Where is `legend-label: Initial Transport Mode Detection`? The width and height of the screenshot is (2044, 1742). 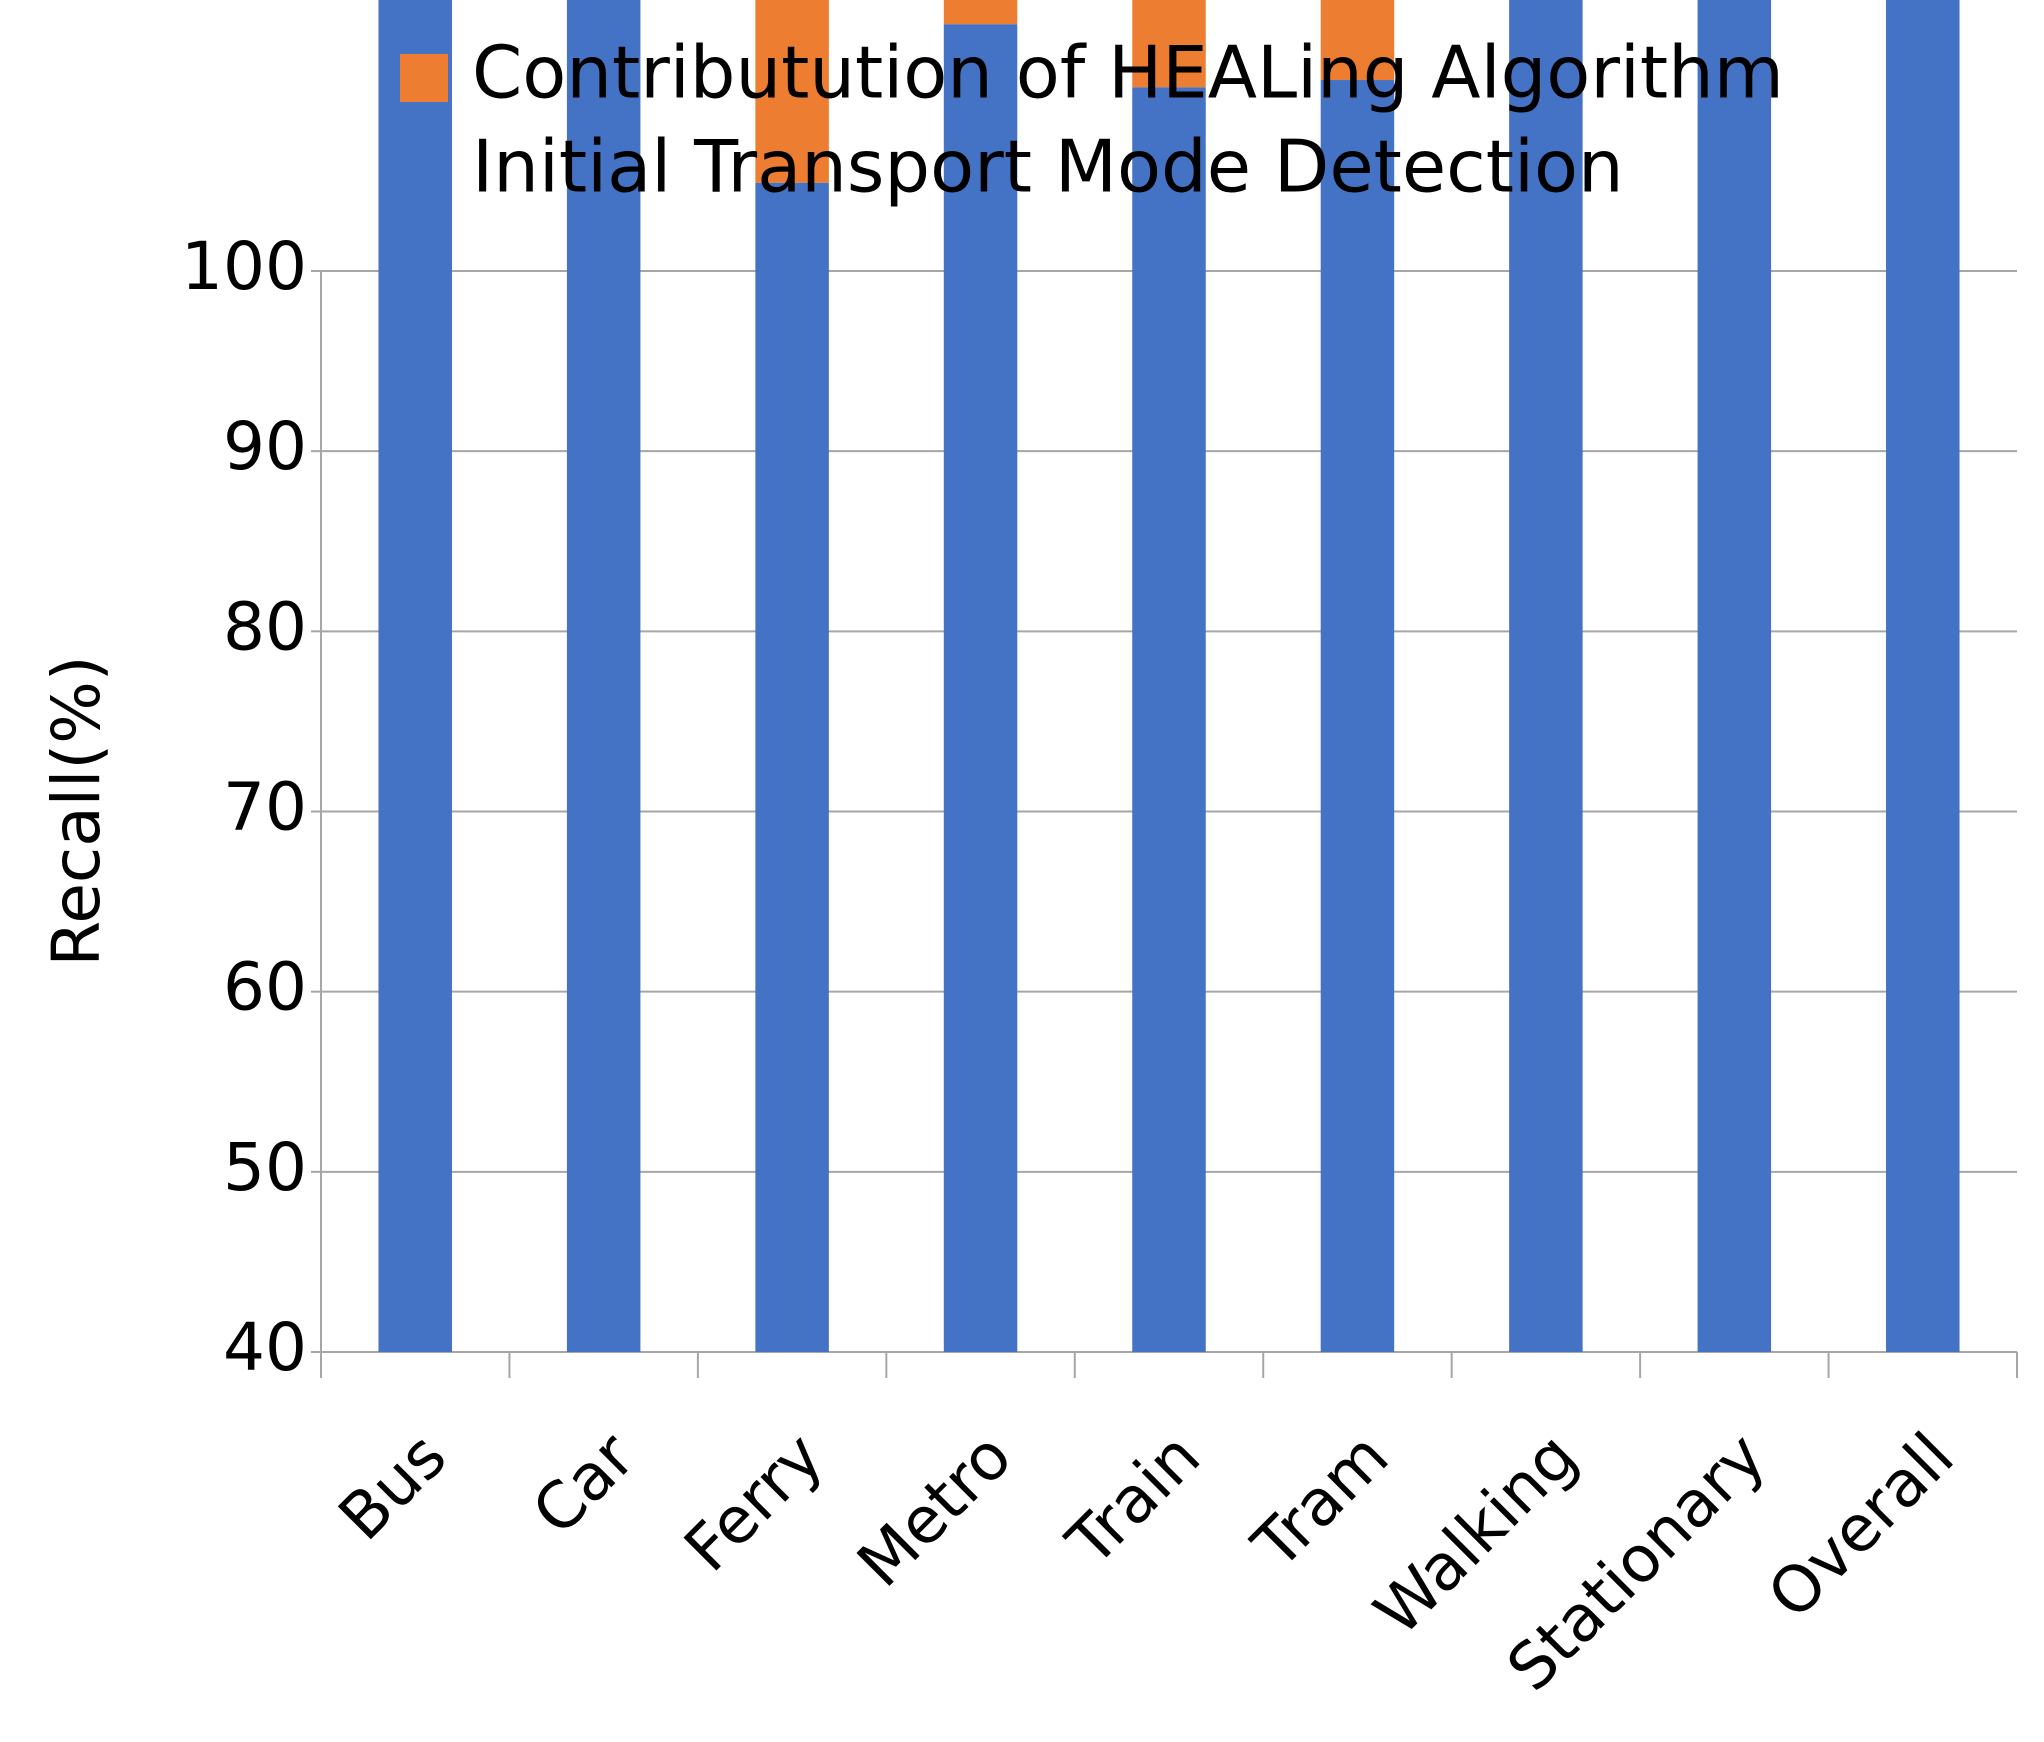 legend-label: Initial Transport Mode Detection is located at coordinates (1048, 167).